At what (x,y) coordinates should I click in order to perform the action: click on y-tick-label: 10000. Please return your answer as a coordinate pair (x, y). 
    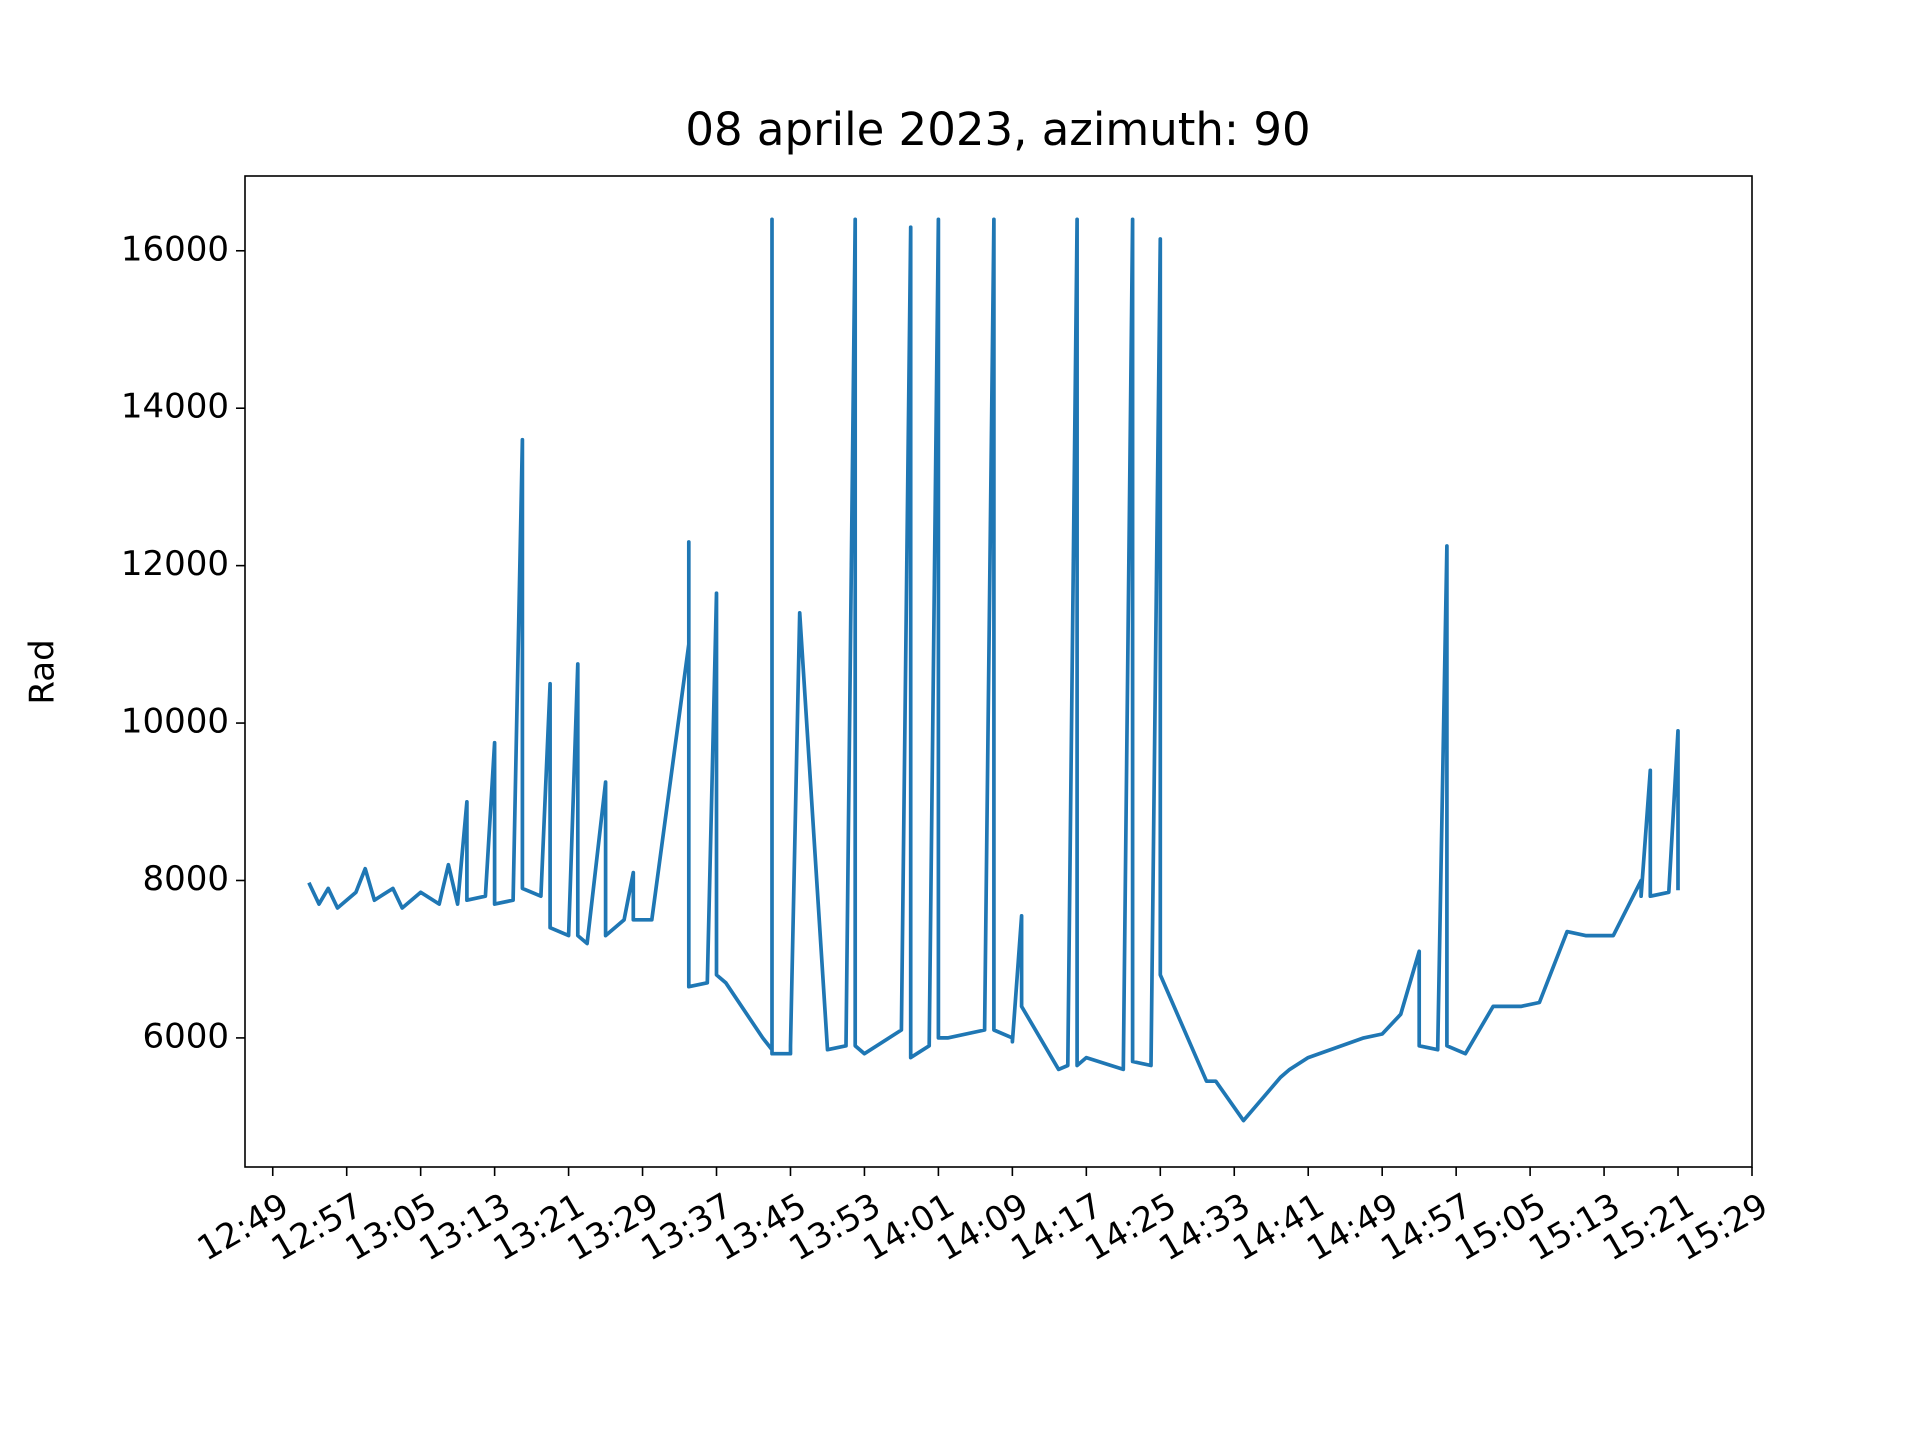
    Looking at the image, I should click on (175, 722).